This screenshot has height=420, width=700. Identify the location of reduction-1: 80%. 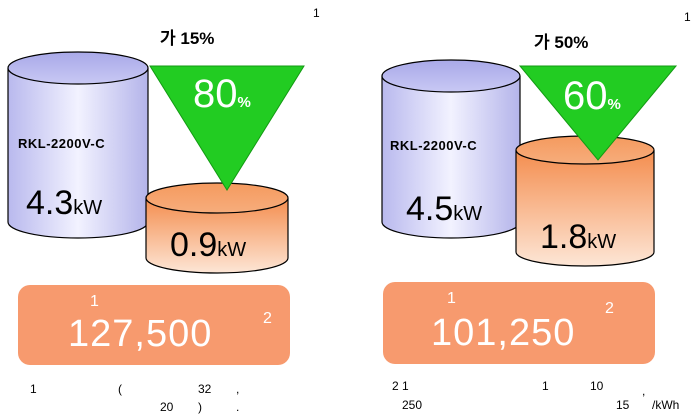
(222, 94).